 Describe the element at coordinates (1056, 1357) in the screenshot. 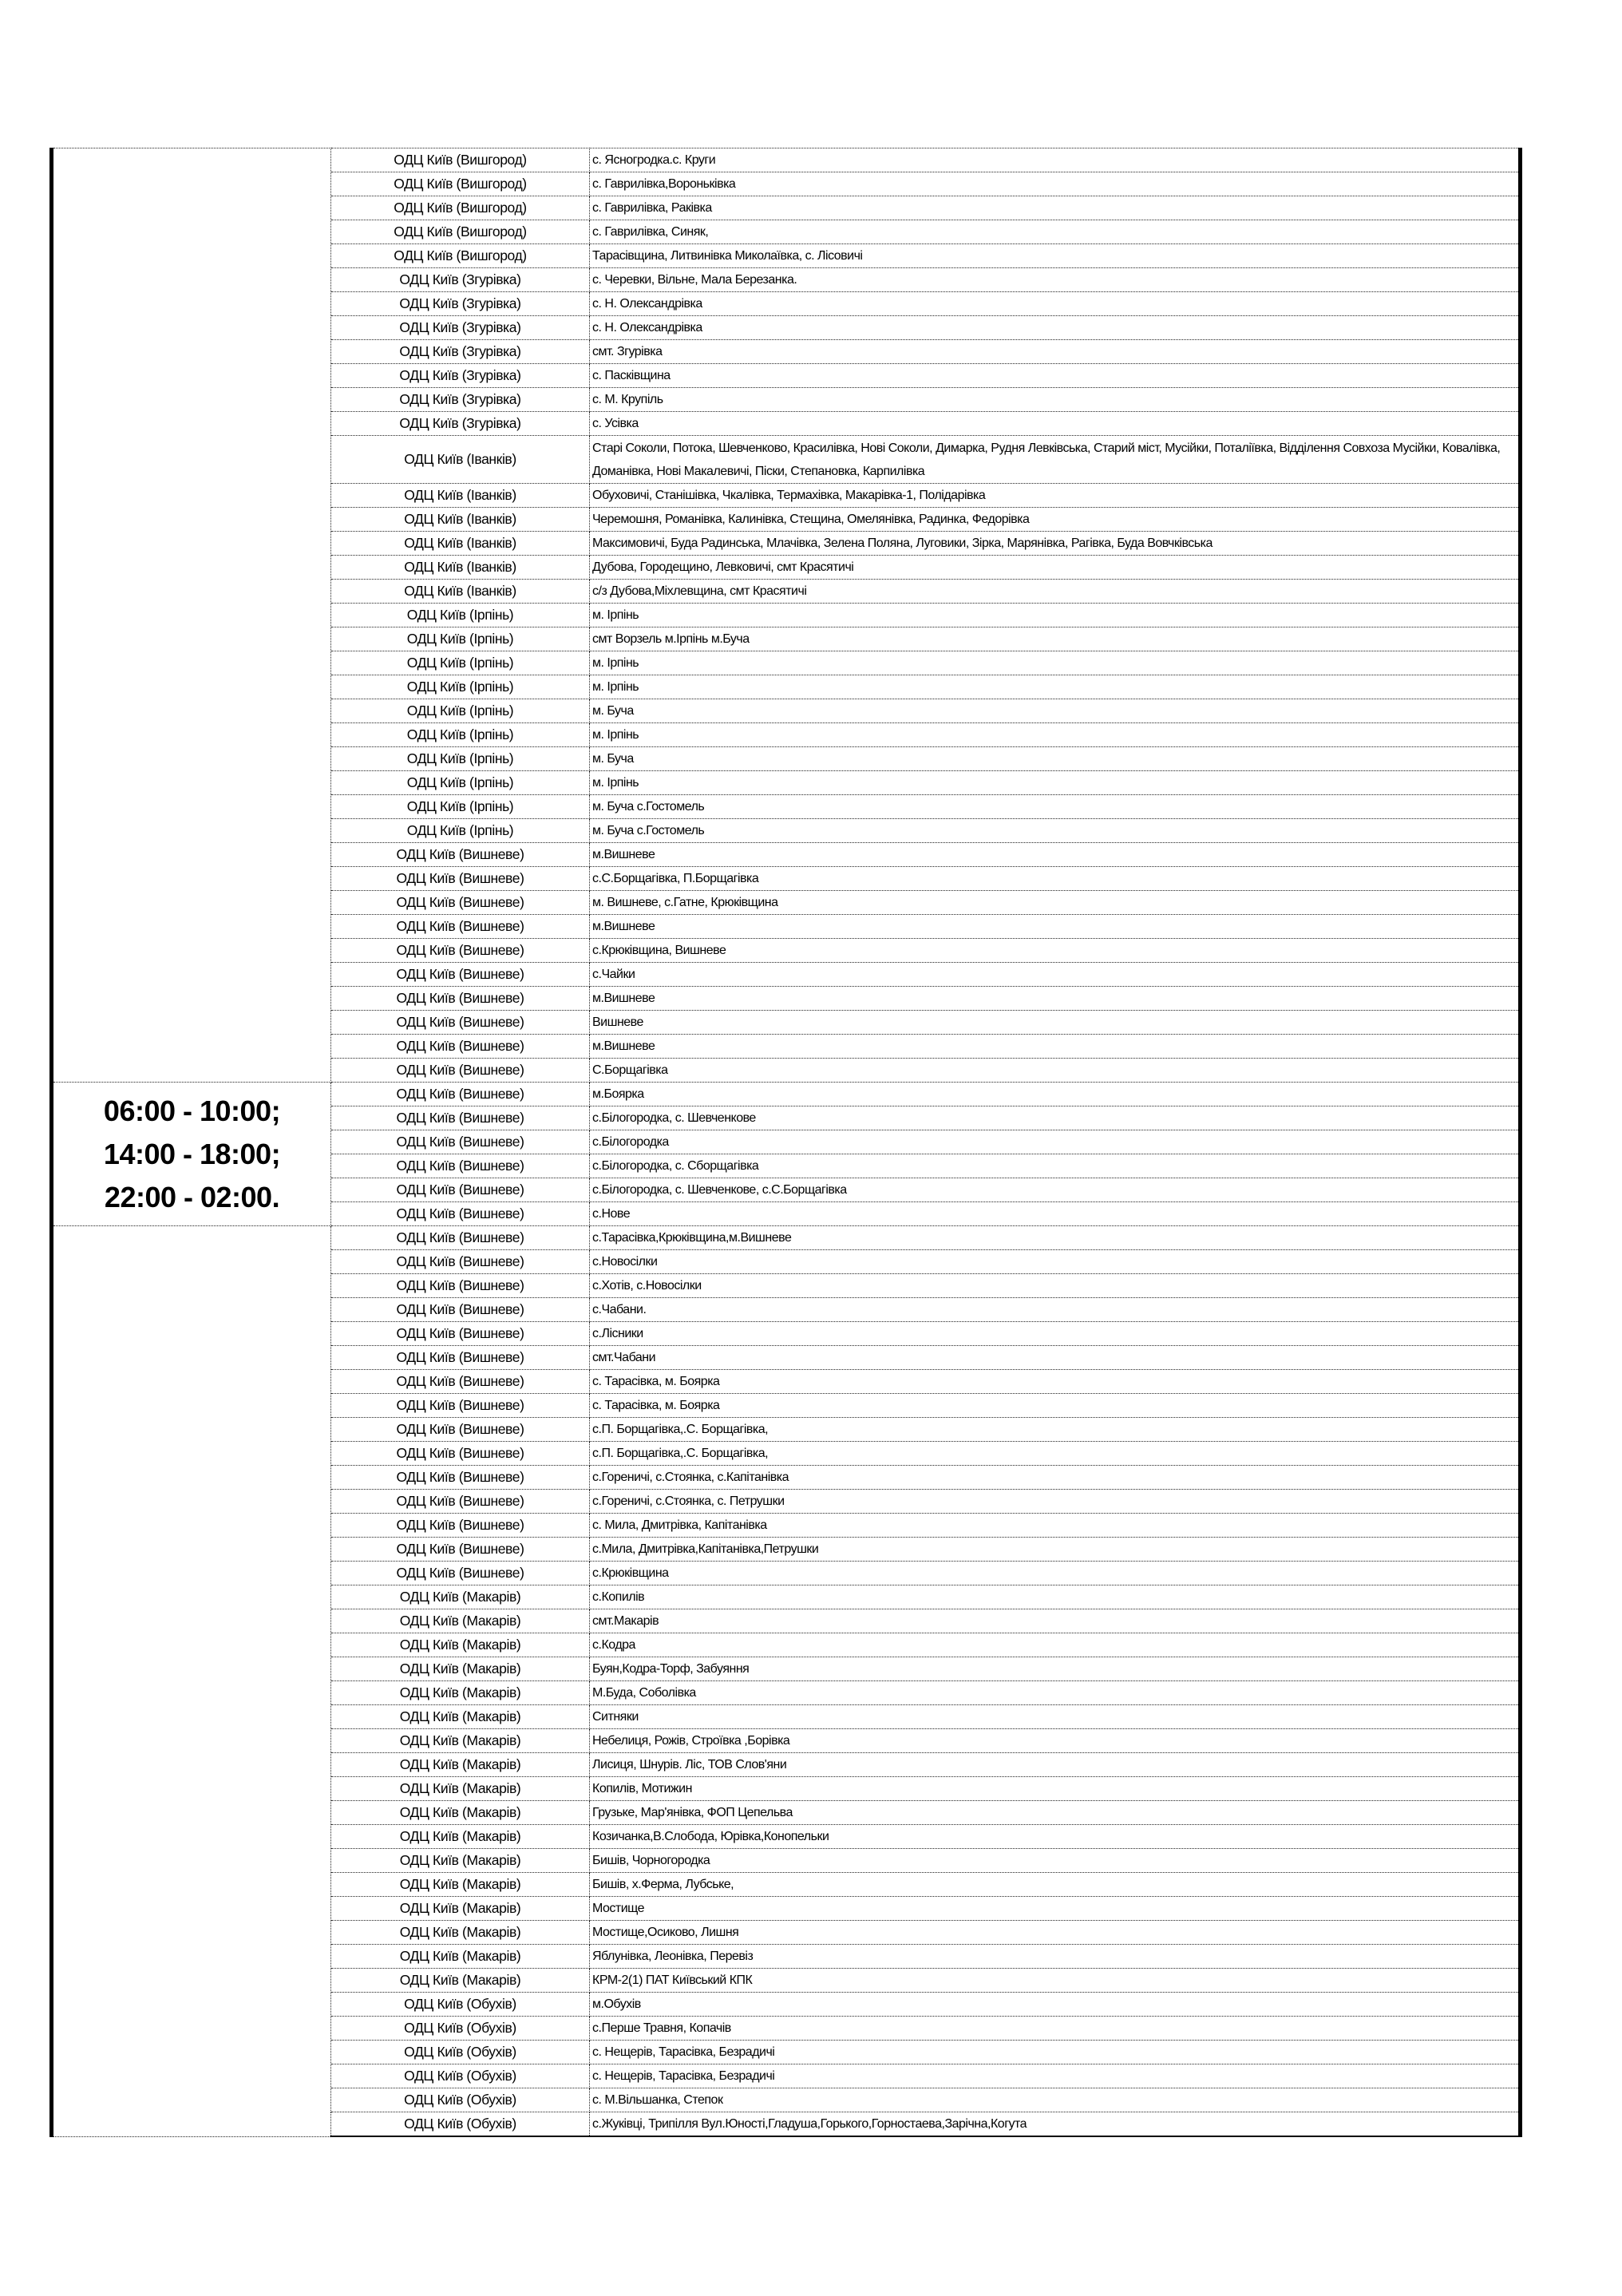

I see `settlements-cell: смт.Чабани` at that location.